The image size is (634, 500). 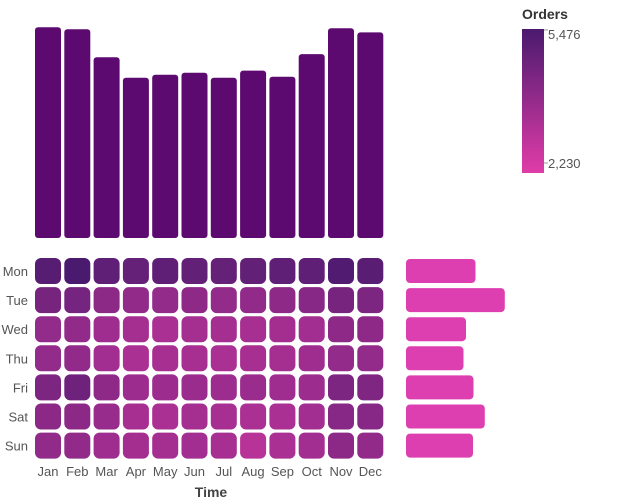 I want to click on daily-bar-fri, so click(x=440, y=387).